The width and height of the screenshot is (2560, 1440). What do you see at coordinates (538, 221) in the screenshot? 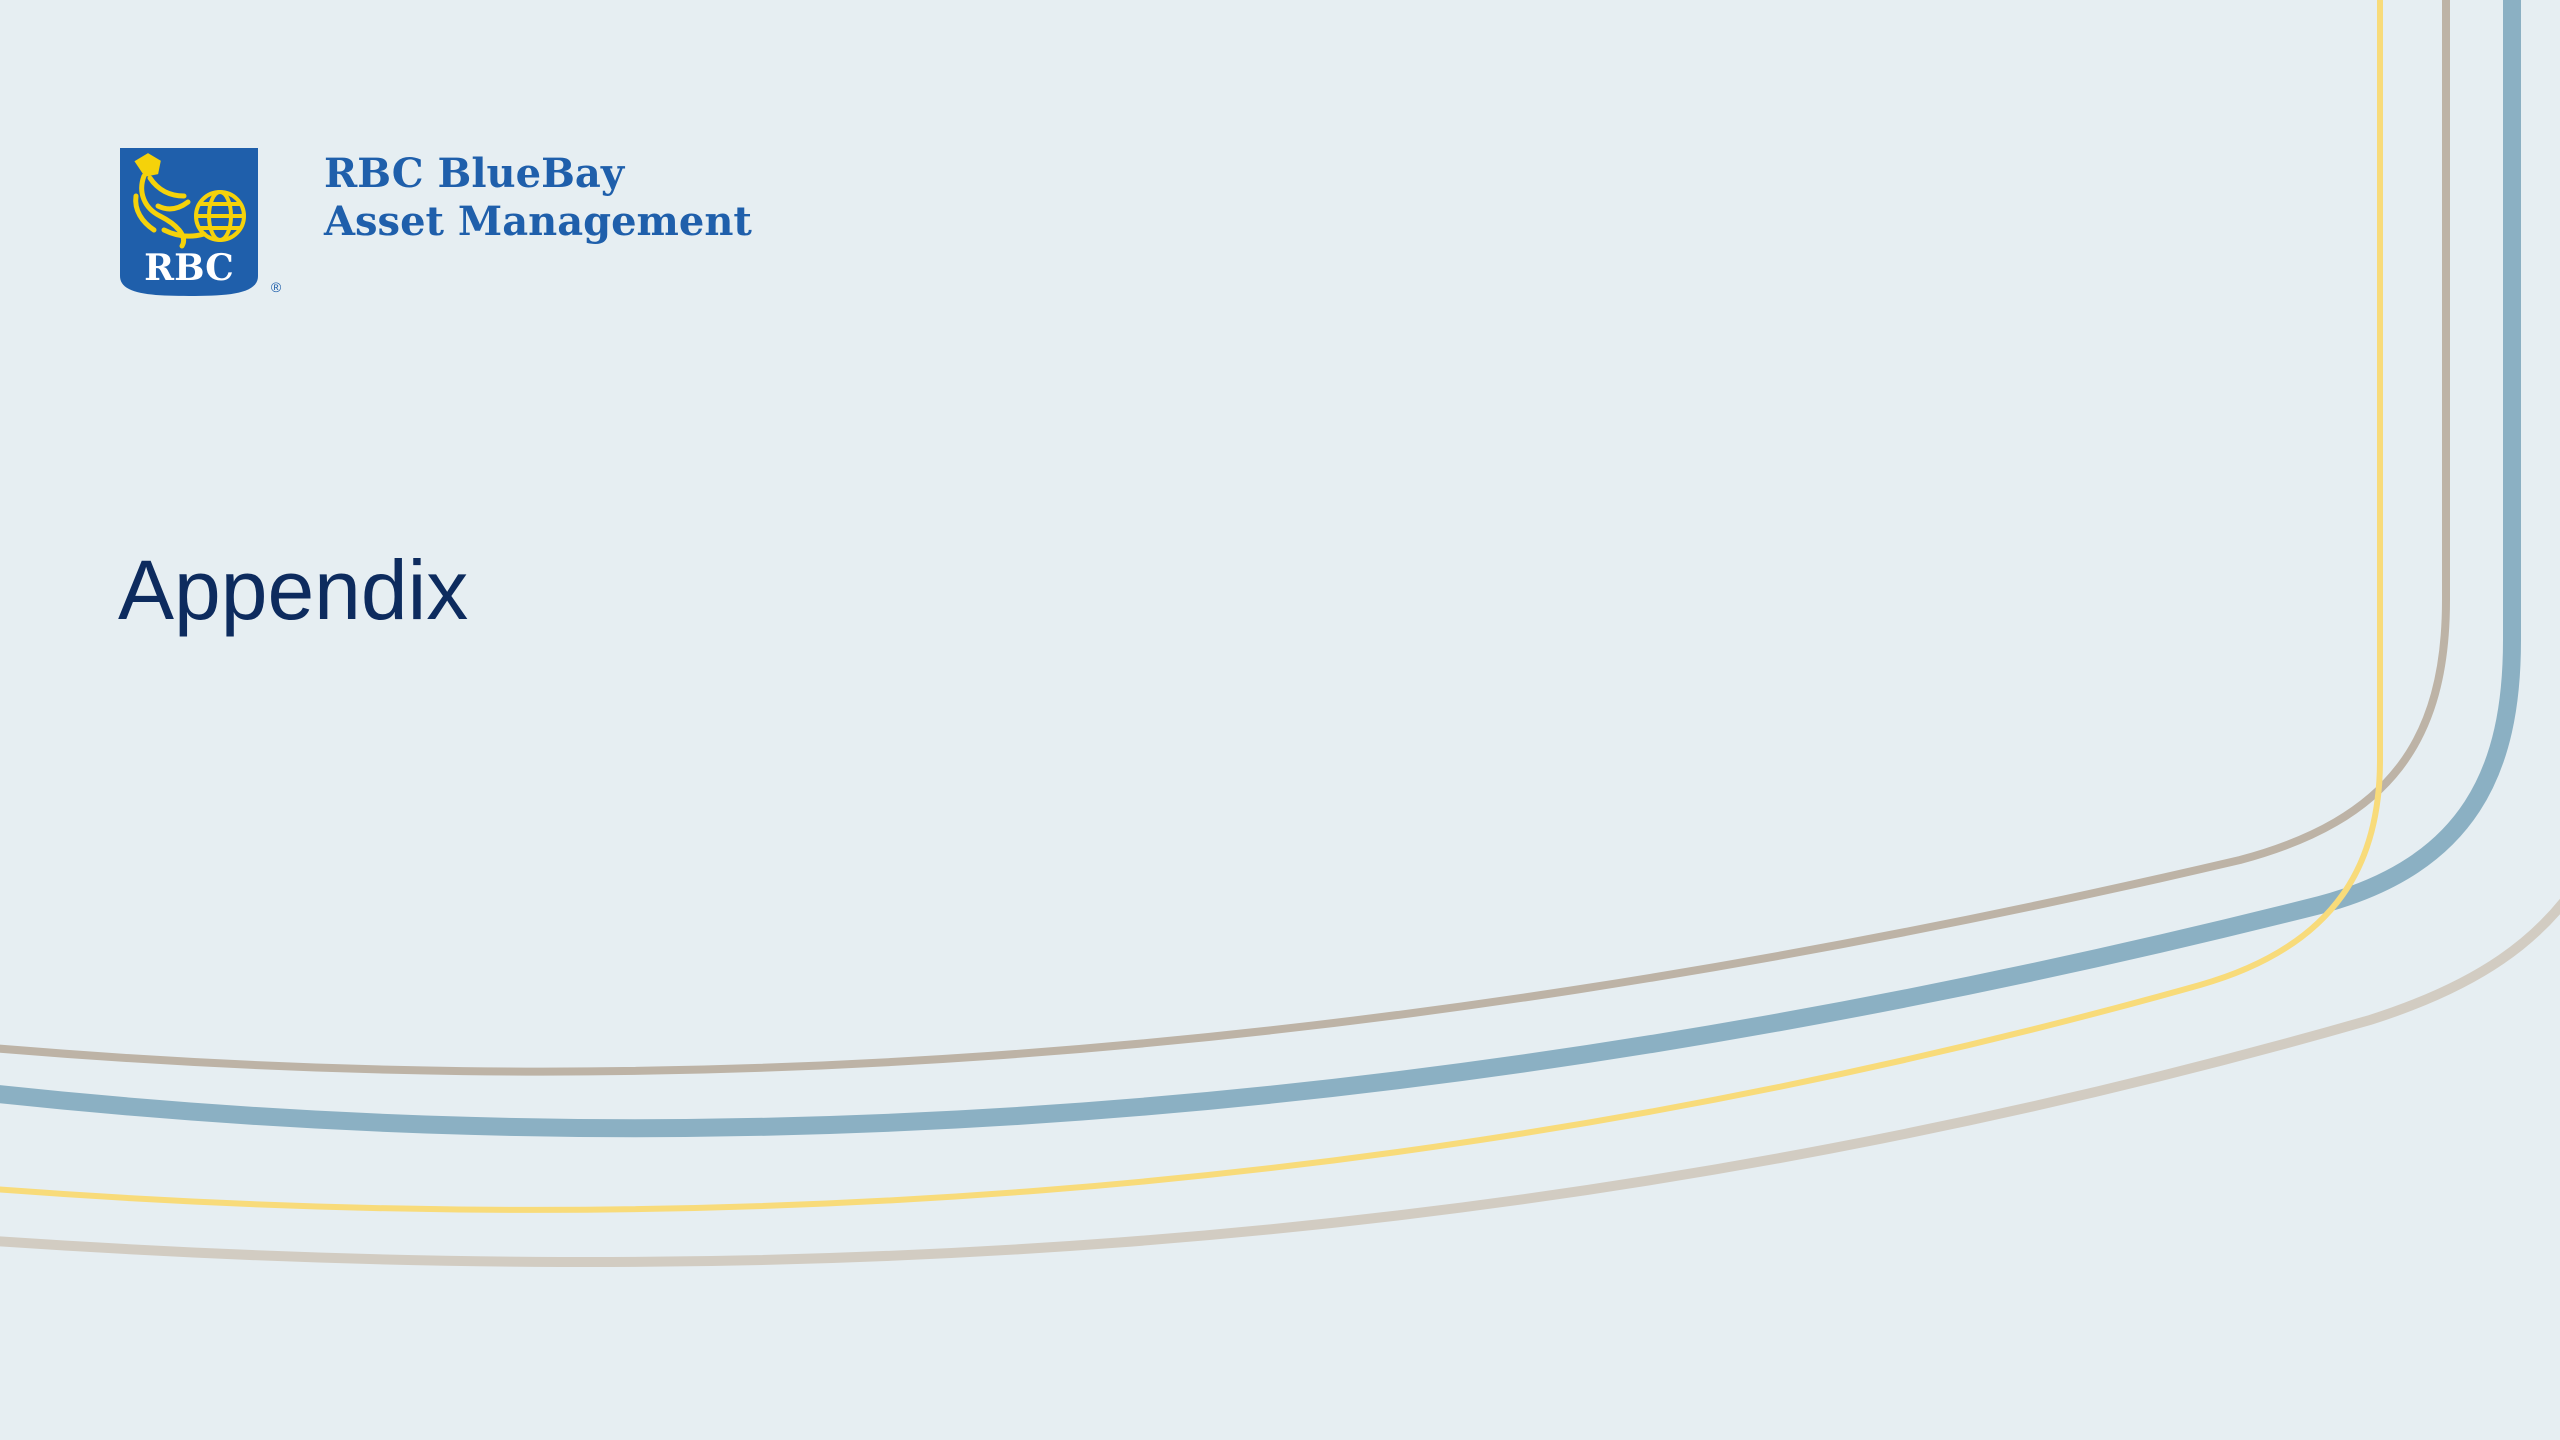
I see `brand-name-line2: Asset Management` at bounding box center [538, 221].